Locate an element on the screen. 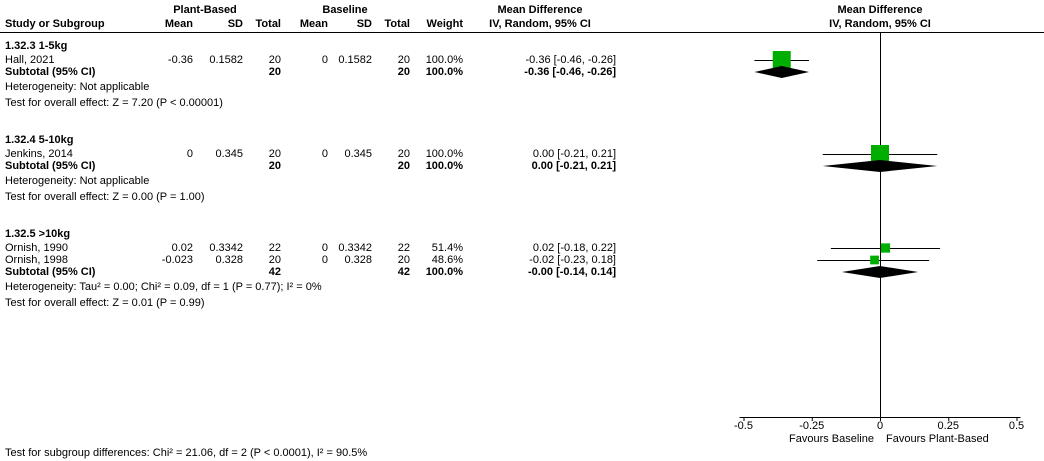  column-header-ci: IV, Random, 95% CI is located at coordinates (540, 24).